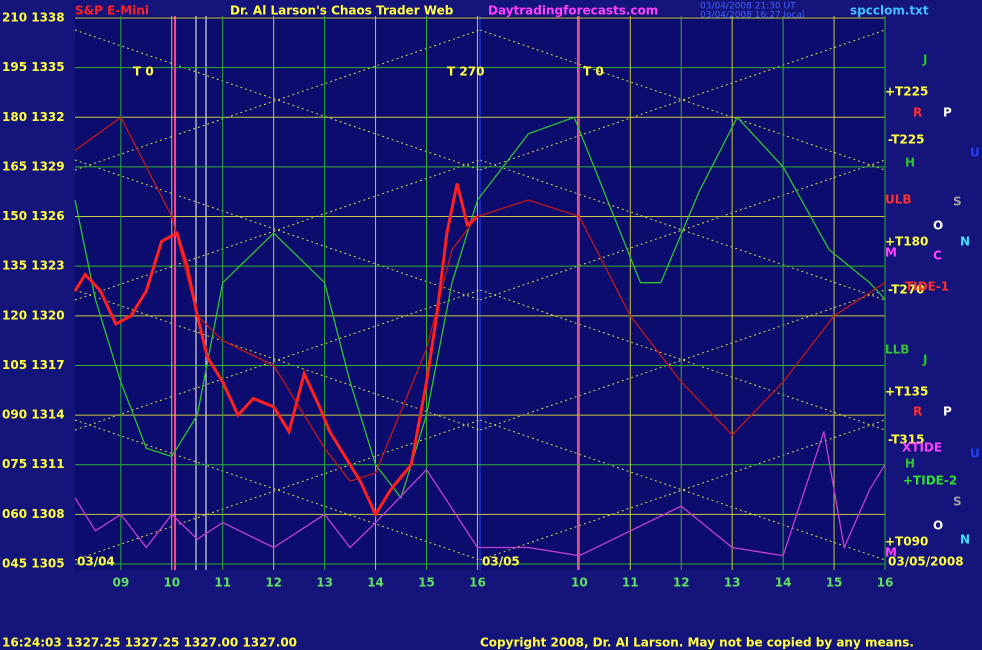 The image size is (982, 650). What do you see at coordinates (906, 140) in the screenshot?
I see `annotation: -T225` at bounding box center [906, 140].